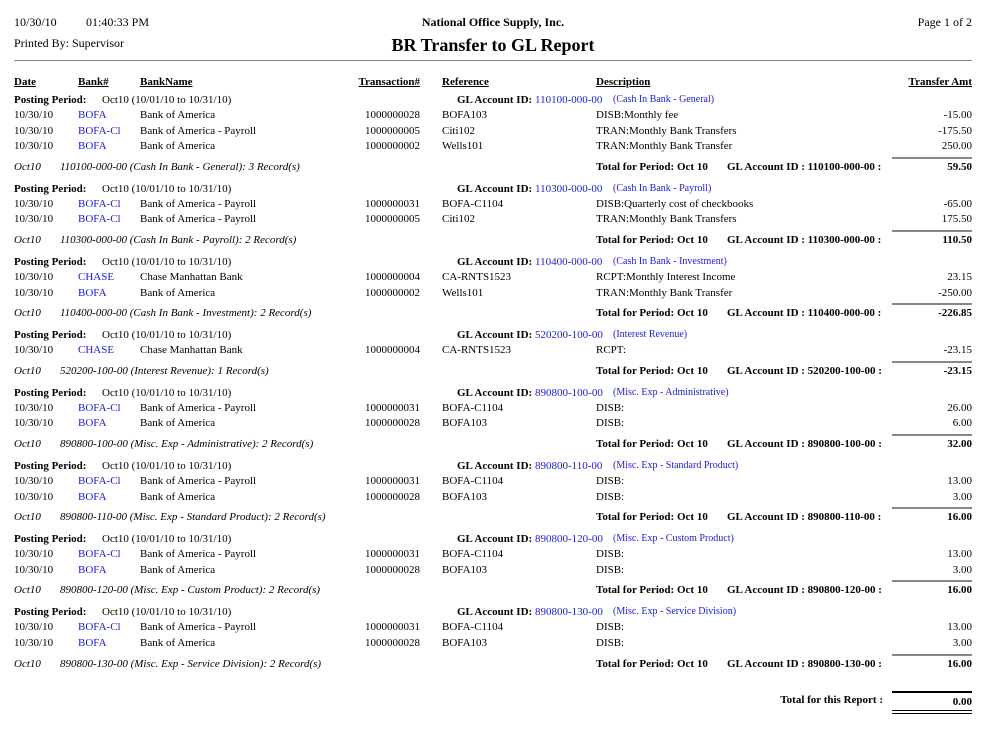 This screenshot has width=986, height=730. I want to click on gl-account-name: (Misc. Exp - Custom Product), so click(673, 539).